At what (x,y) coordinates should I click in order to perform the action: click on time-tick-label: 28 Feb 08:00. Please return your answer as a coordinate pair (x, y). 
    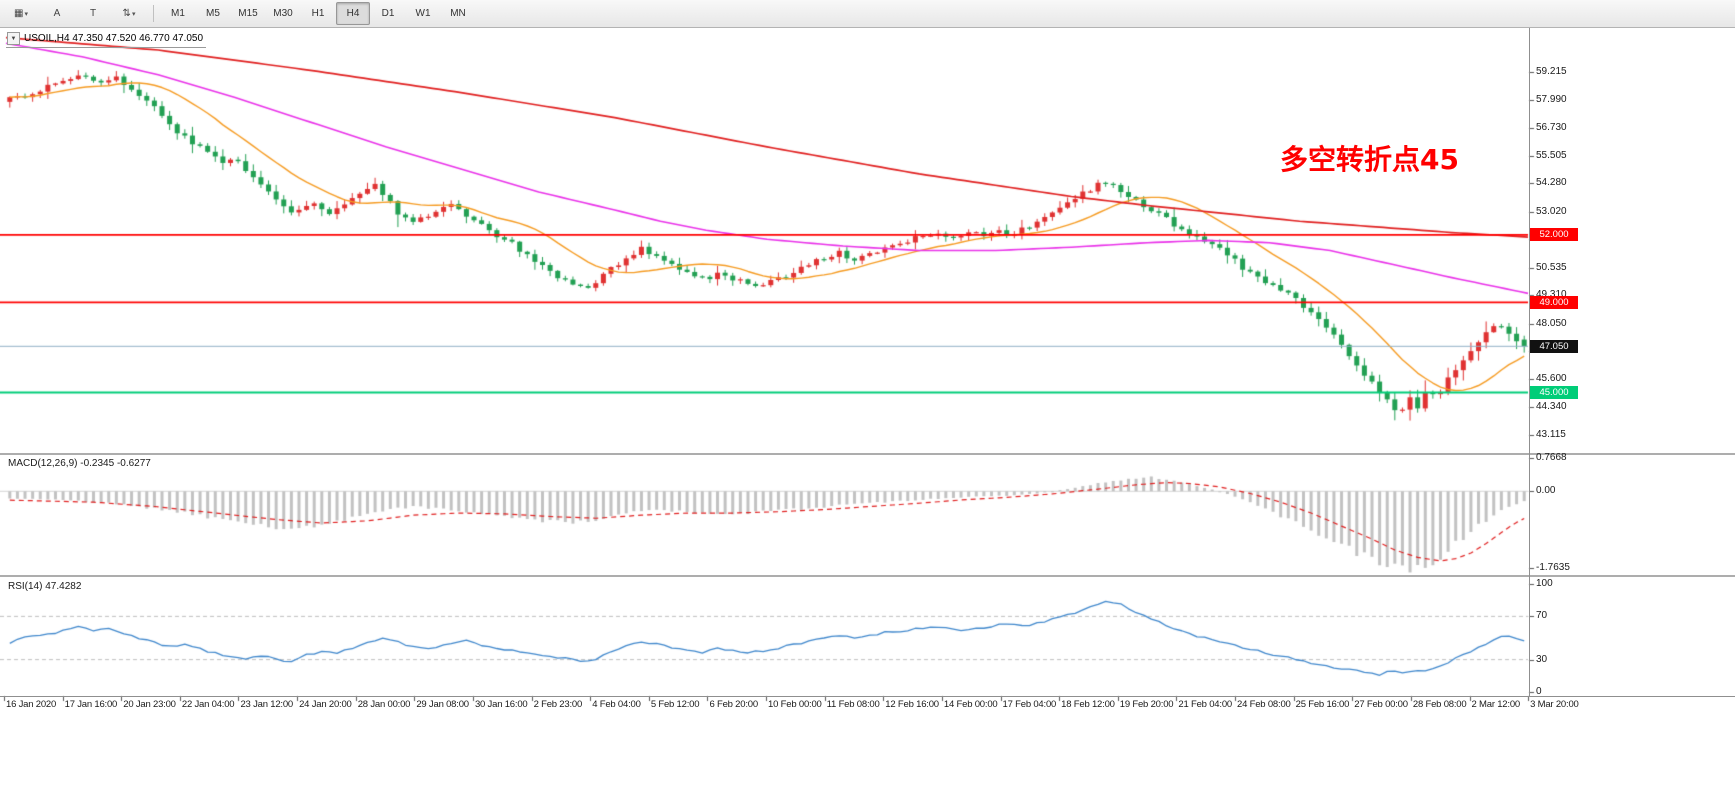
    Looking at the image, I should click on (1439, 704).